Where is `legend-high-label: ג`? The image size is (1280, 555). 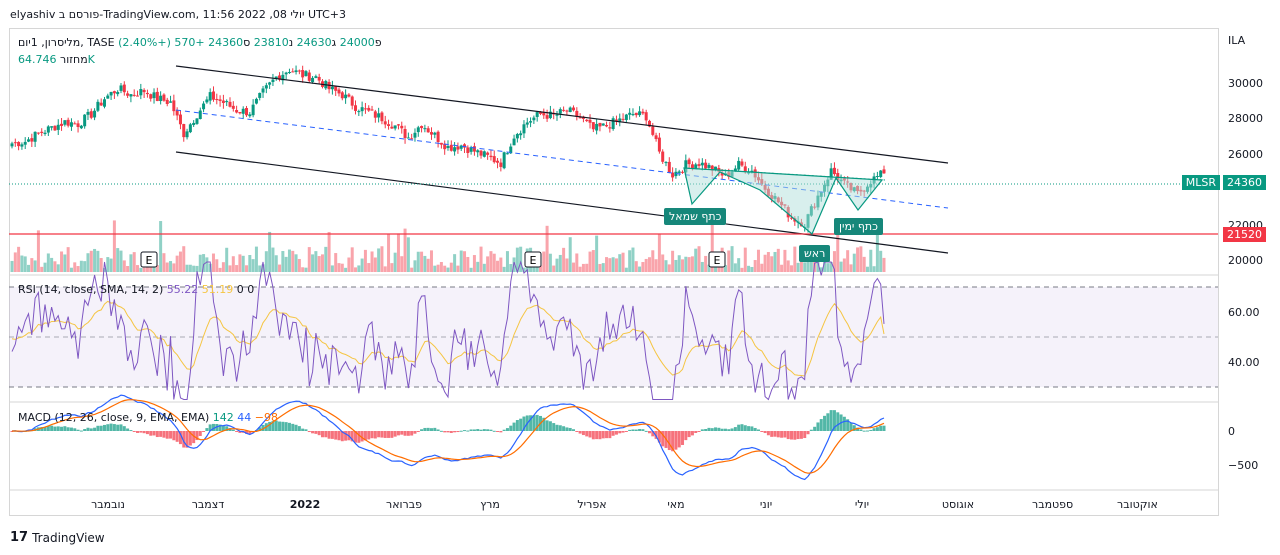 legend-high-label: ג is located at coordinates (334, 42).